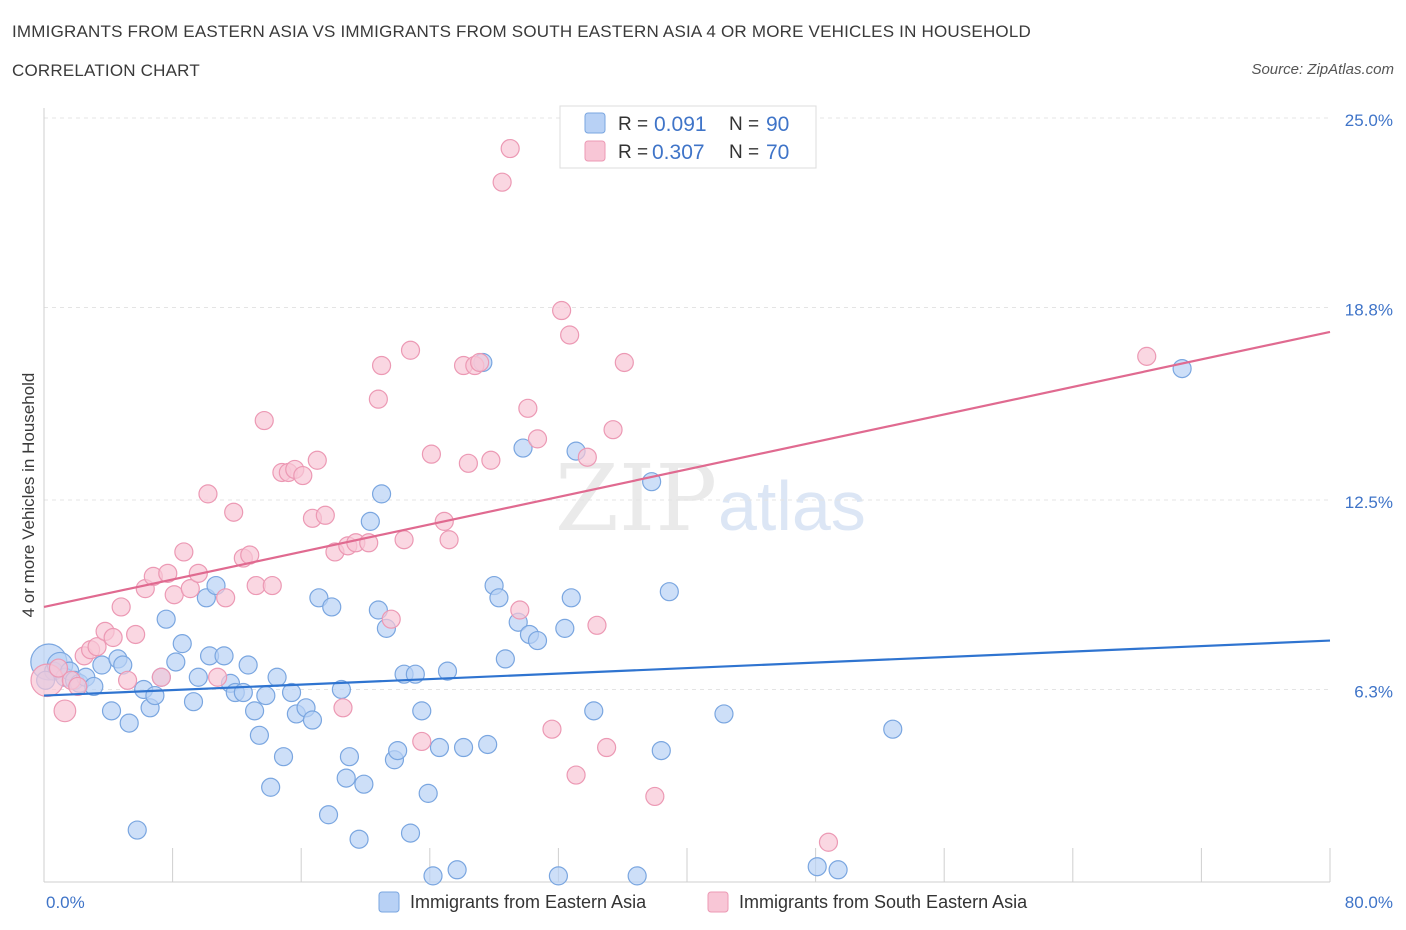  I want to click on bottom-legend-label-blue: Immigrants from Eastern Asia, so click(528, 902).